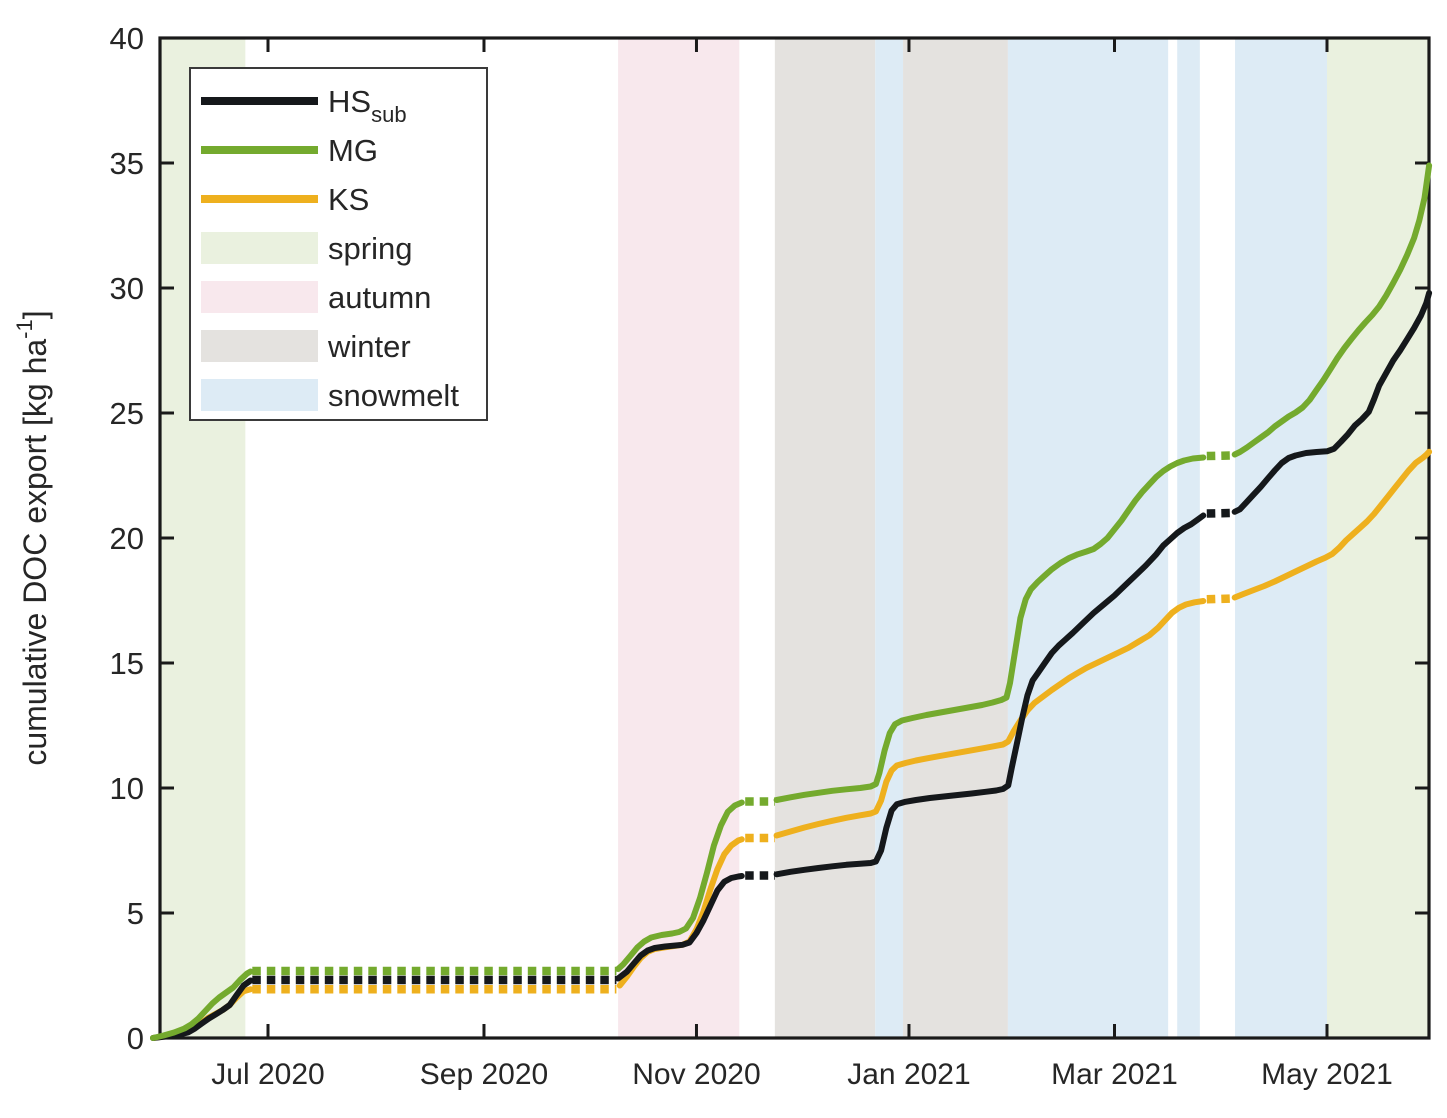  Describe the element at coordinates (127, 788) in the screenshot. I see `y-tick-label: 10` at that location.